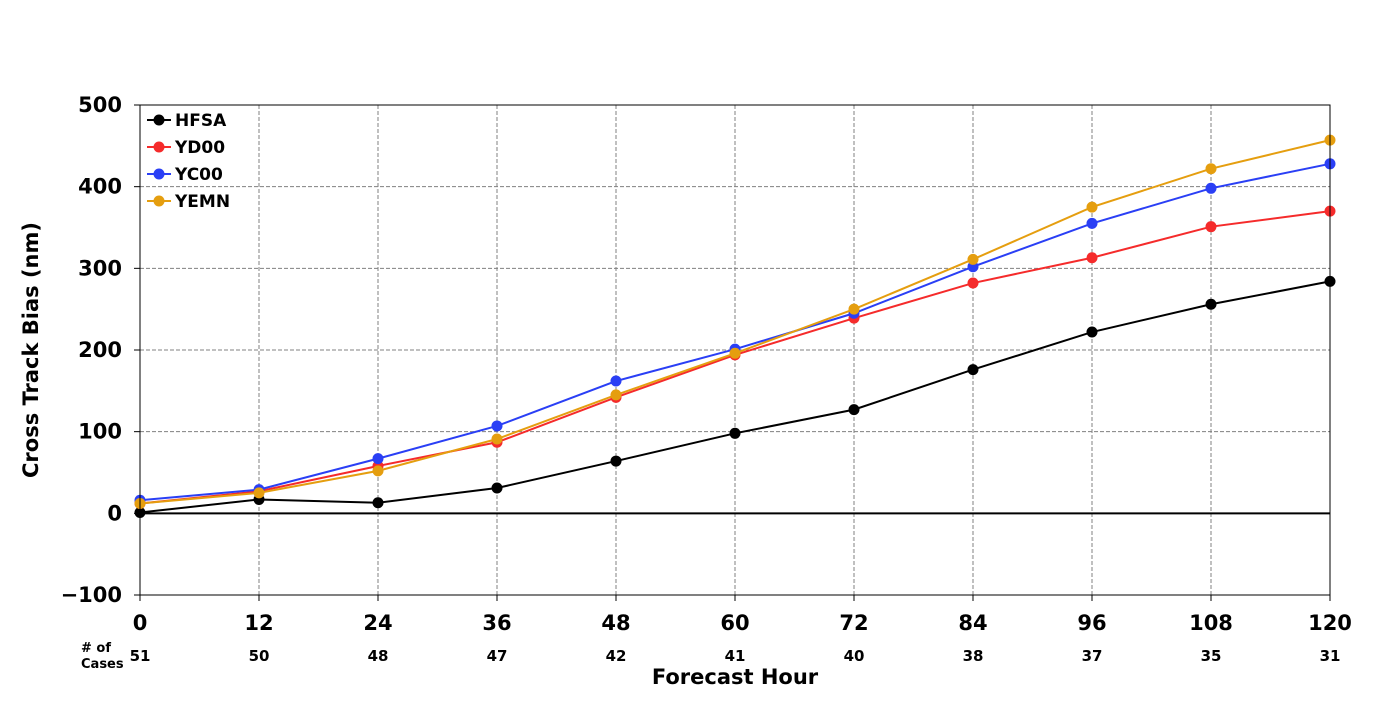  Describe the element at coordinates (100, 432) in the screenshot. I see `y-tick-label: 100` at that location.